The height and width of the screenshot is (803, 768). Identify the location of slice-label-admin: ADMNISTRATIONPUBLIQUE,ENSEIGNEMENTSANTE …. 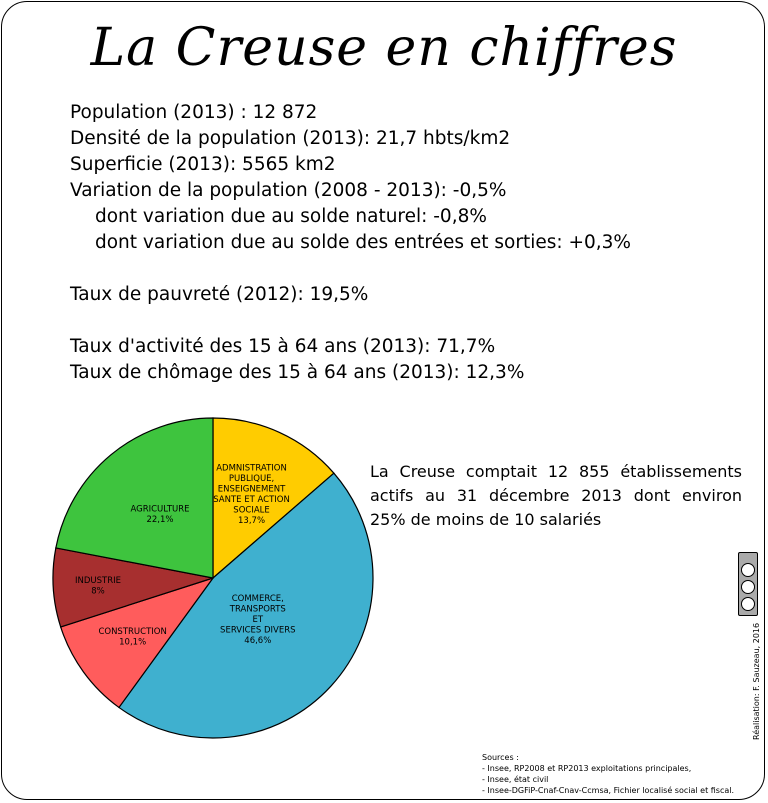
(251, 494).